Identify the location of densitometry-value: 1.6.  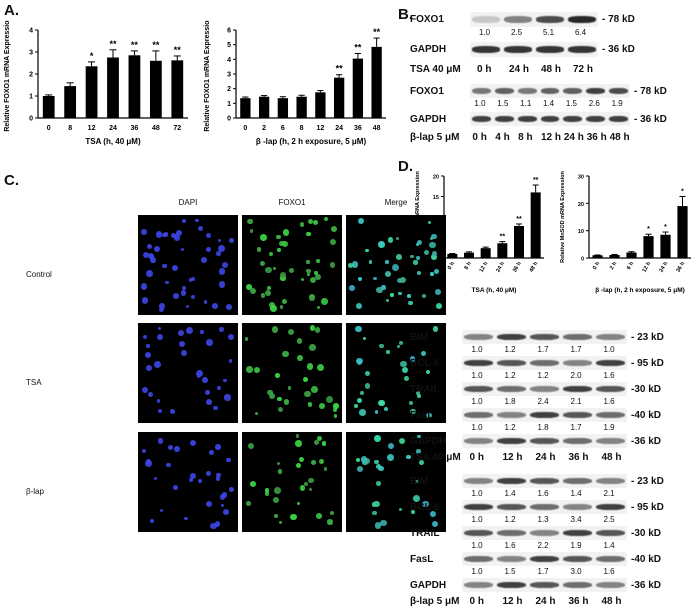
(609, 375).